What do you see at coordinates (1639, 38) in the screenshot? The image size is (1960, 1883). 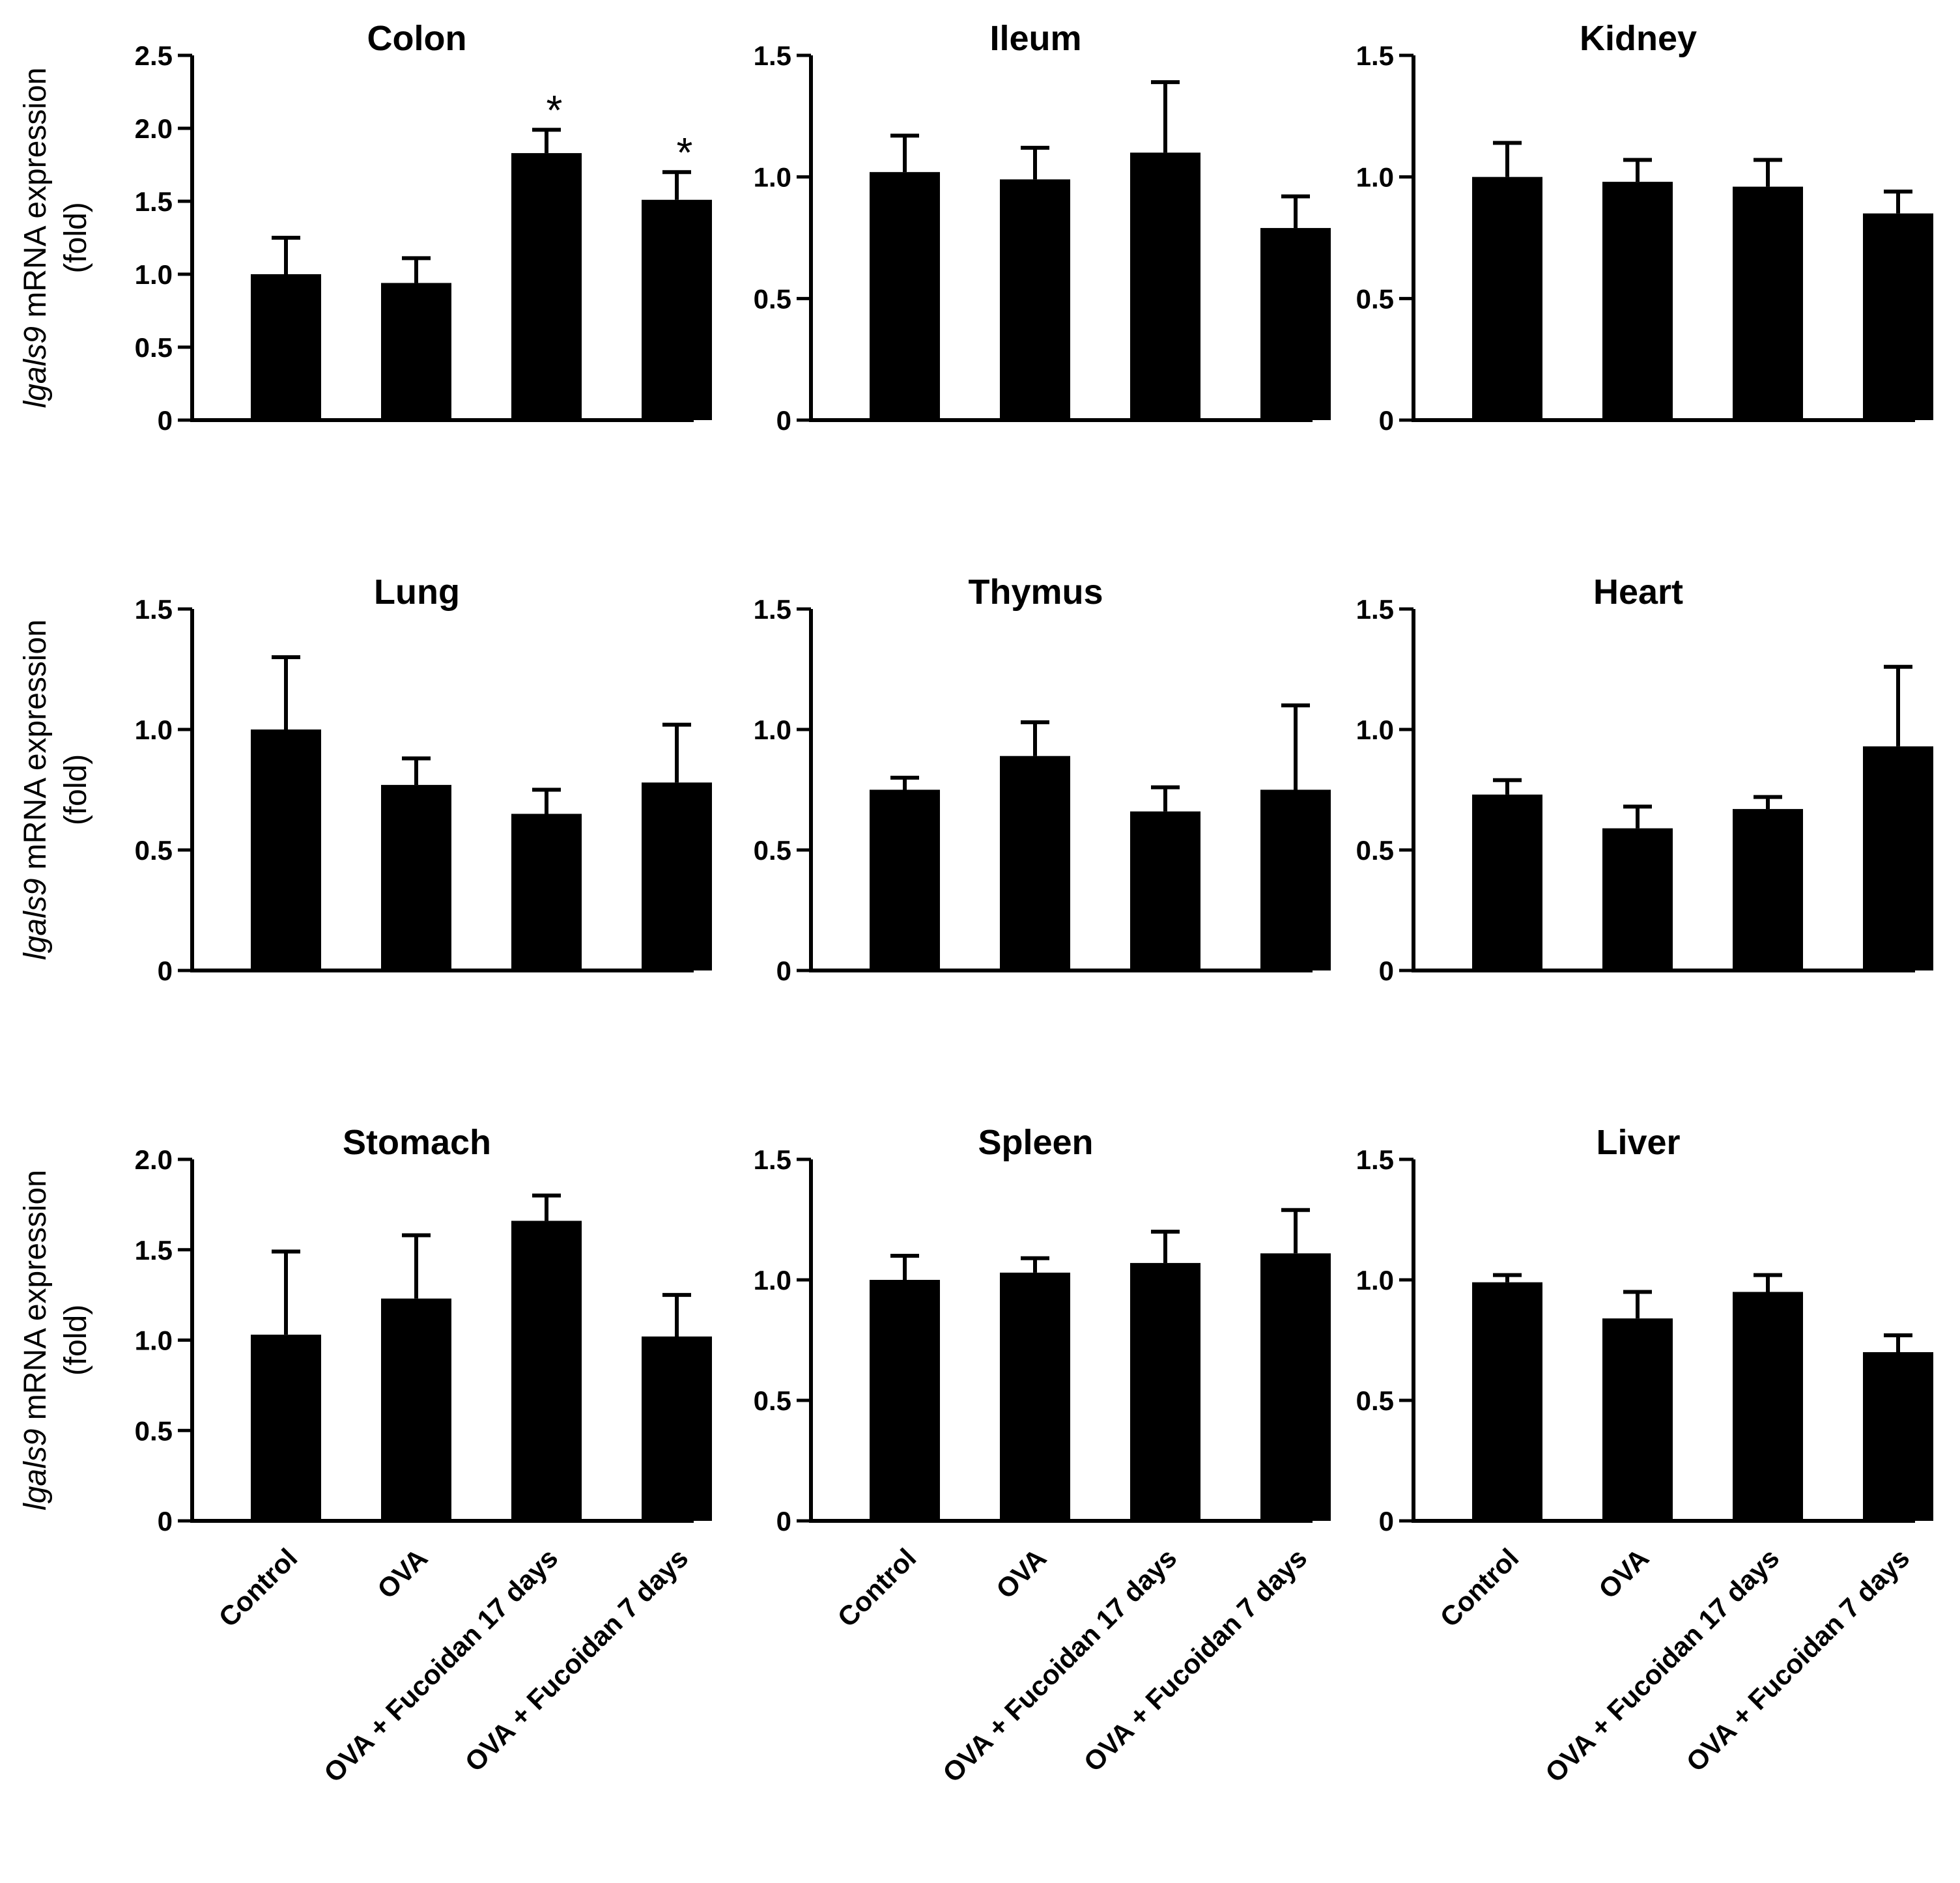 I see `panel-title: Kidney` at bounding box center [1639, 38].